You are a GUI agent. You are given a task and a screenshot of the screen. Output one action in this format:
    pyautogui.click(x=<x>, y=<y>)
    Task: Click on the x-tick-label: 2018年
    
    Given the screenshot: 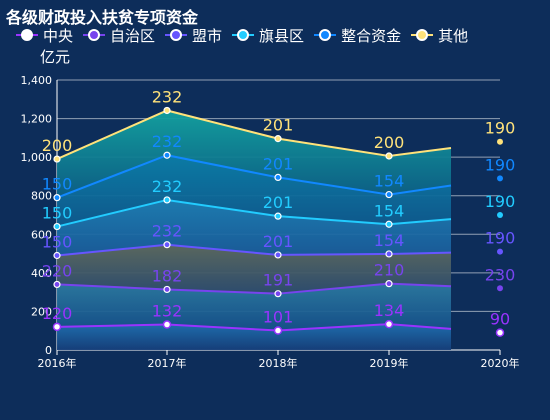 What is the action you would take?
    pyautogui.click(x=278, y=363)
    